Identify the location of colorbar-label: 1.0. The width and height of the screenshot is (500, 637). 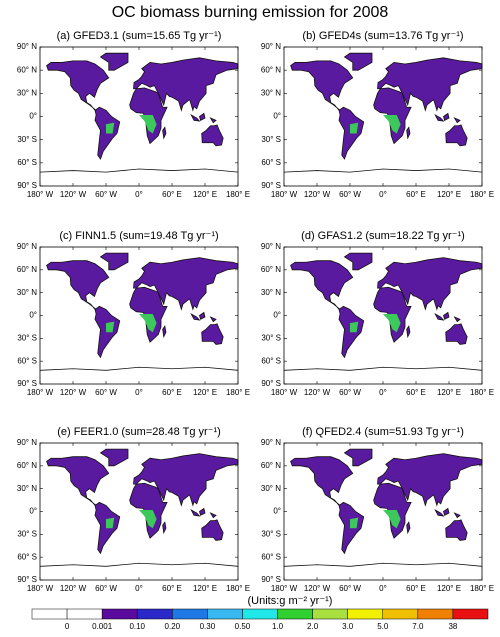
(278, 626).